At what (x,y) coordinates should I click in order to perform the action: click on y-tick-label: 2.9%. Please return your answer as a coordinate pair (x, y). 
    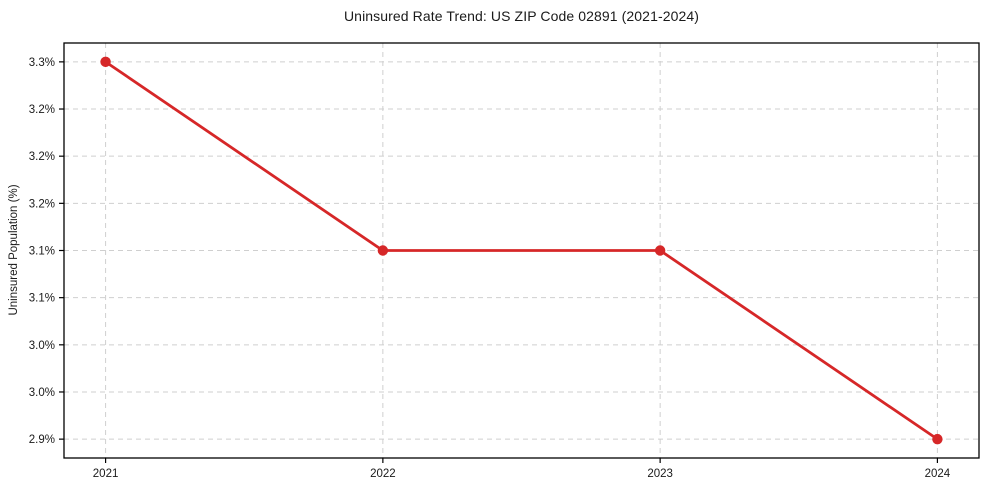
    Looking at the image, I should click on (42, 440).